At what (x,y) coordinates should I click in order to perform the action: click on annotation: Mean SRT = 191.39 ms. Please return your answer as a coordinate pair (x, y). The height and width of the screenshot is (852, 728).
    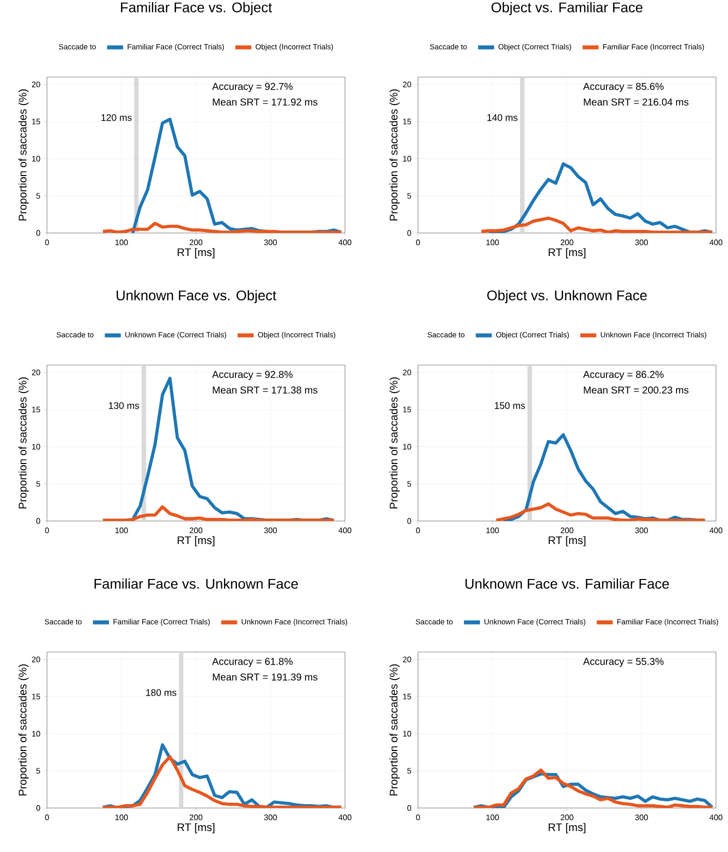
    Looking at the image, I should click on (265, 677).